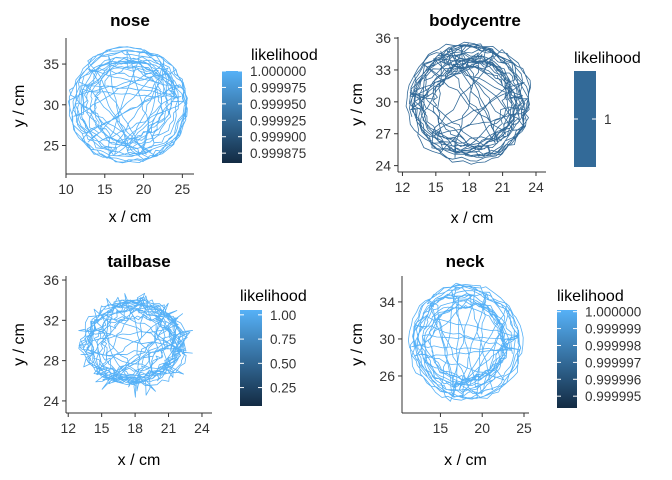 The width and height of the screenshot is (672, 480). What do you see at coordinates (468, 103) in the screenshot?
I see `trajectory-line-bodycentre` at bounding box center [468, 103].